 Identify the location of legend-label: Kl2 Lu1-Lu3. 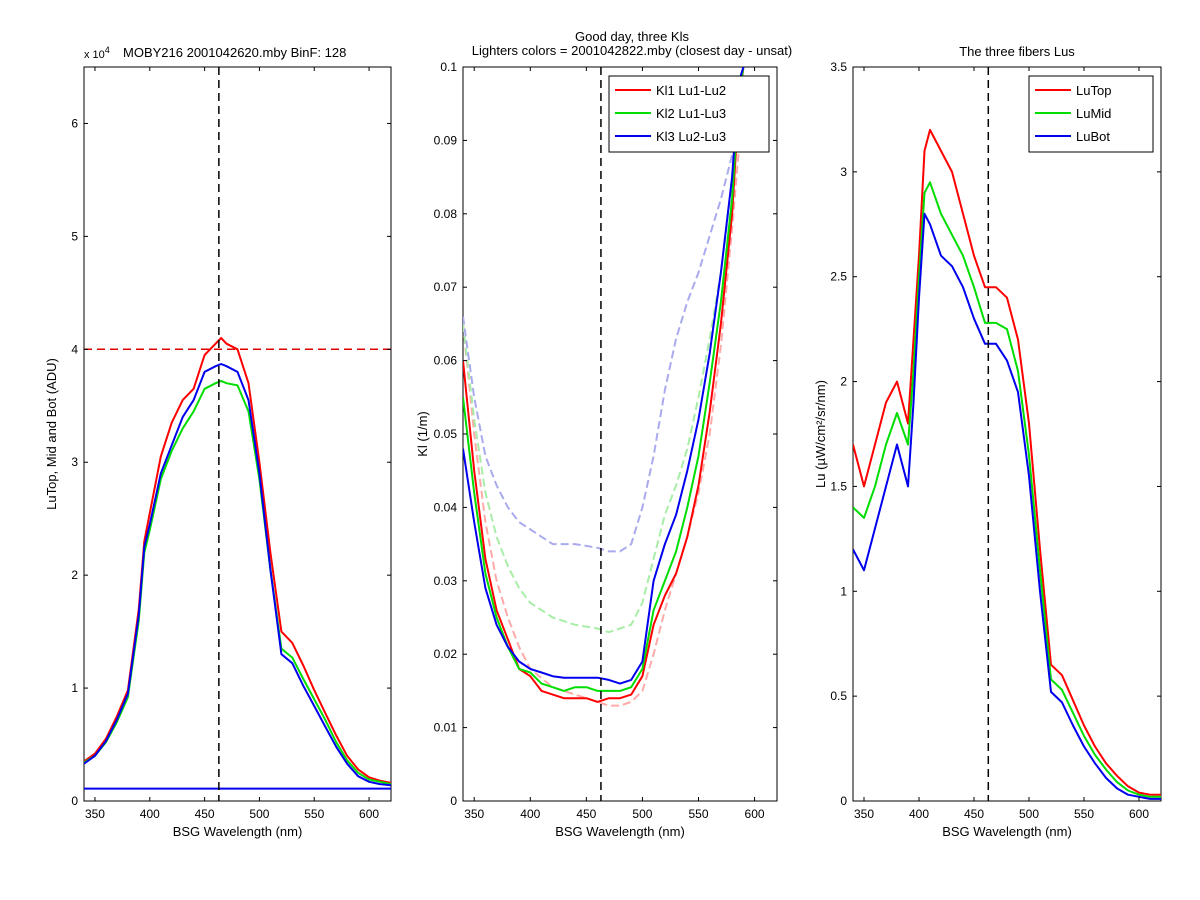
(691, 113).